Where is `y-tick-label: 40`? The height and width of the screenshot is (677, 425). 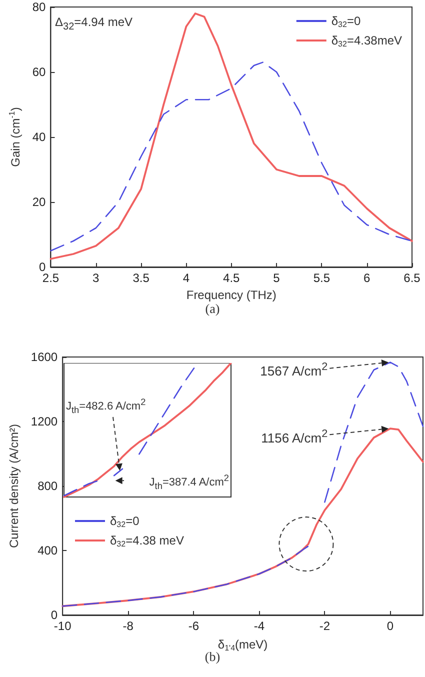 y-tick-label: 40 is located at coordinates (39, 137).